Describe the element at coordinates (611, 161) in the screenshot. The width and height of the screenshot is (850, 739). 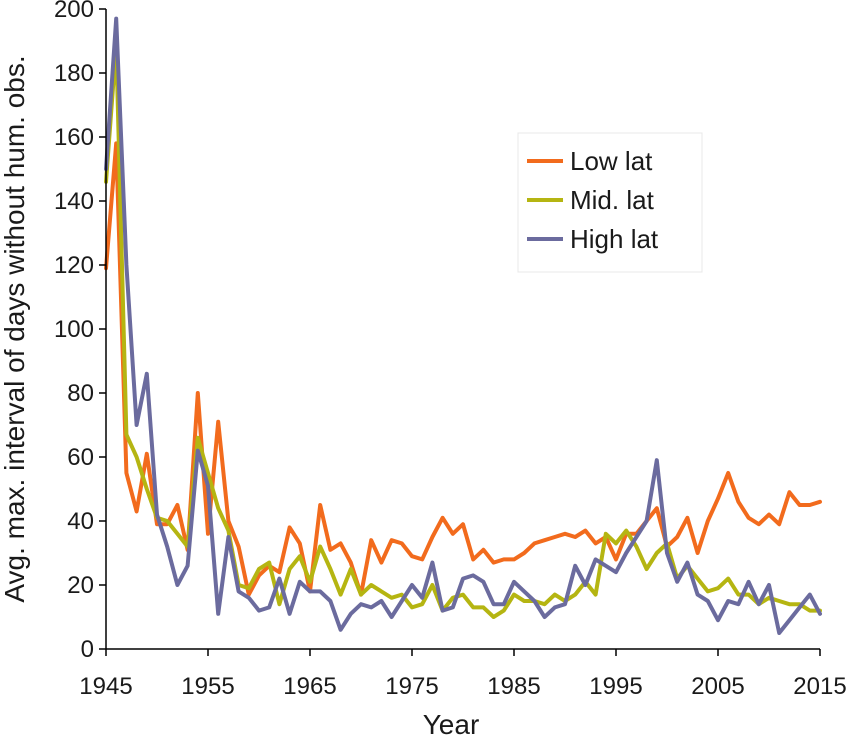
I see `legend-label-low-lat: Low lat` at that location.